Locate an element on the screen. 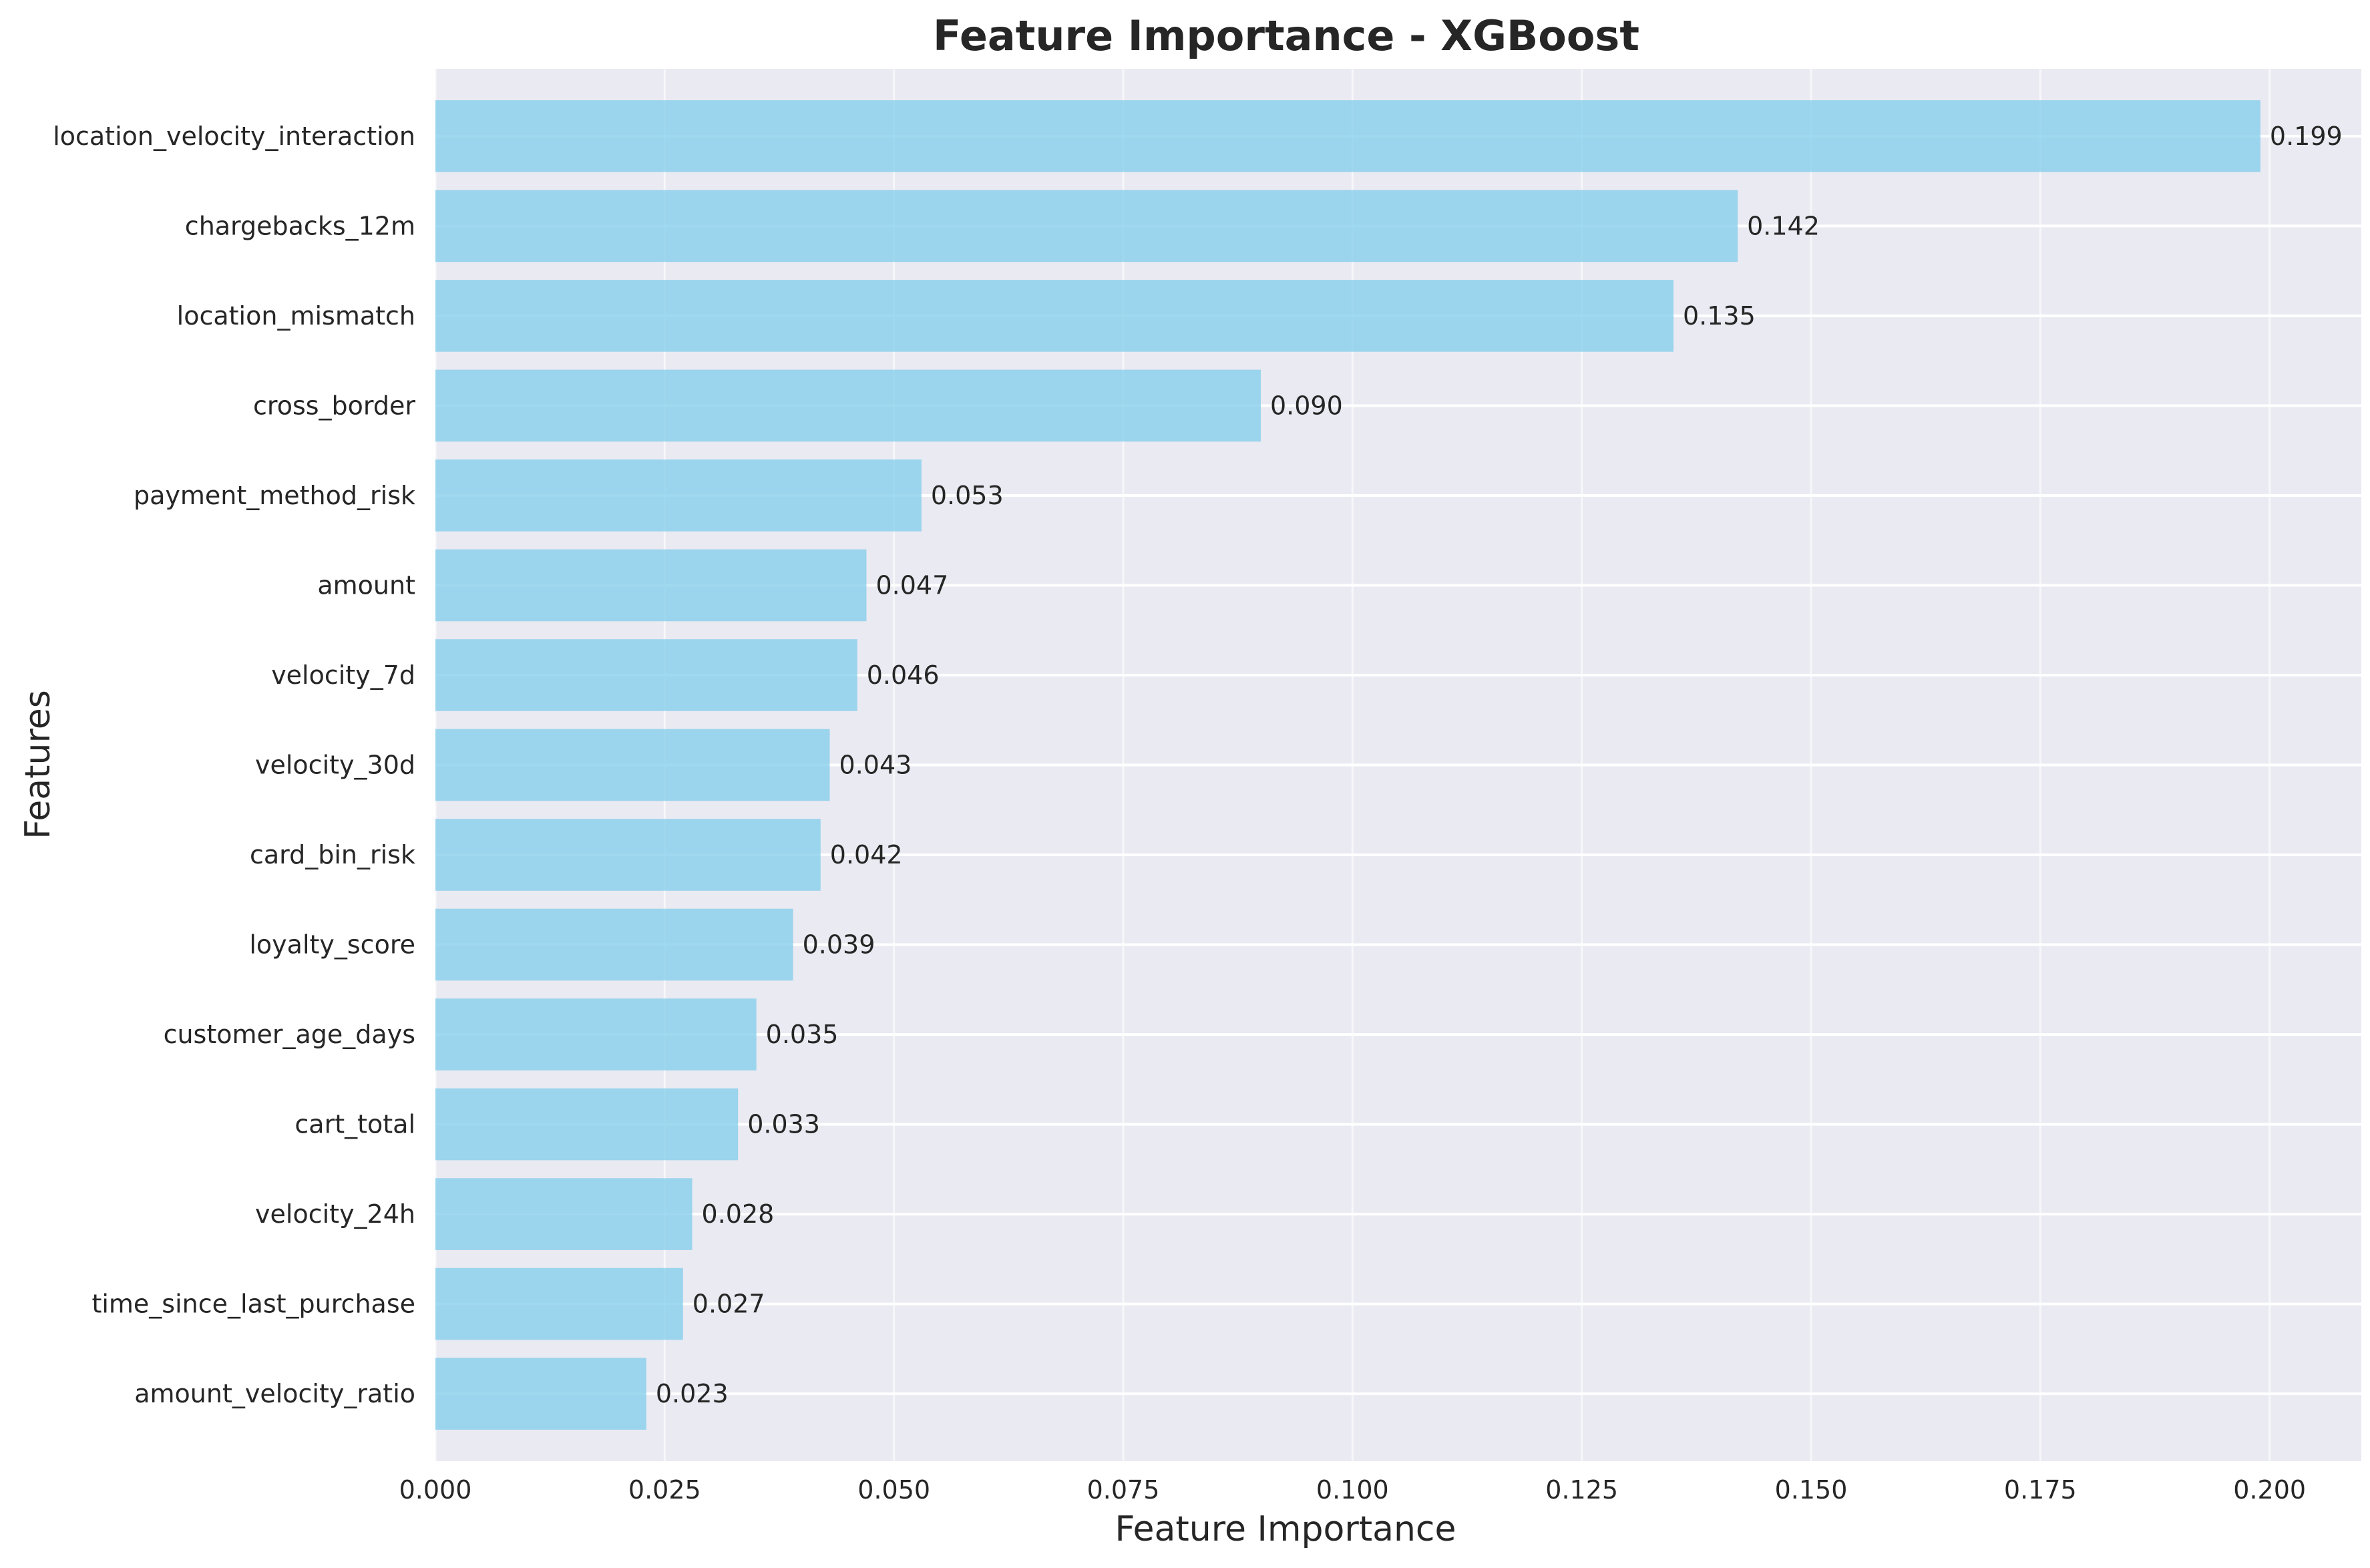 The width and height of the screenshot is (2370, 1568). bar-location_mismatch is located at coordinates (1054, 316).